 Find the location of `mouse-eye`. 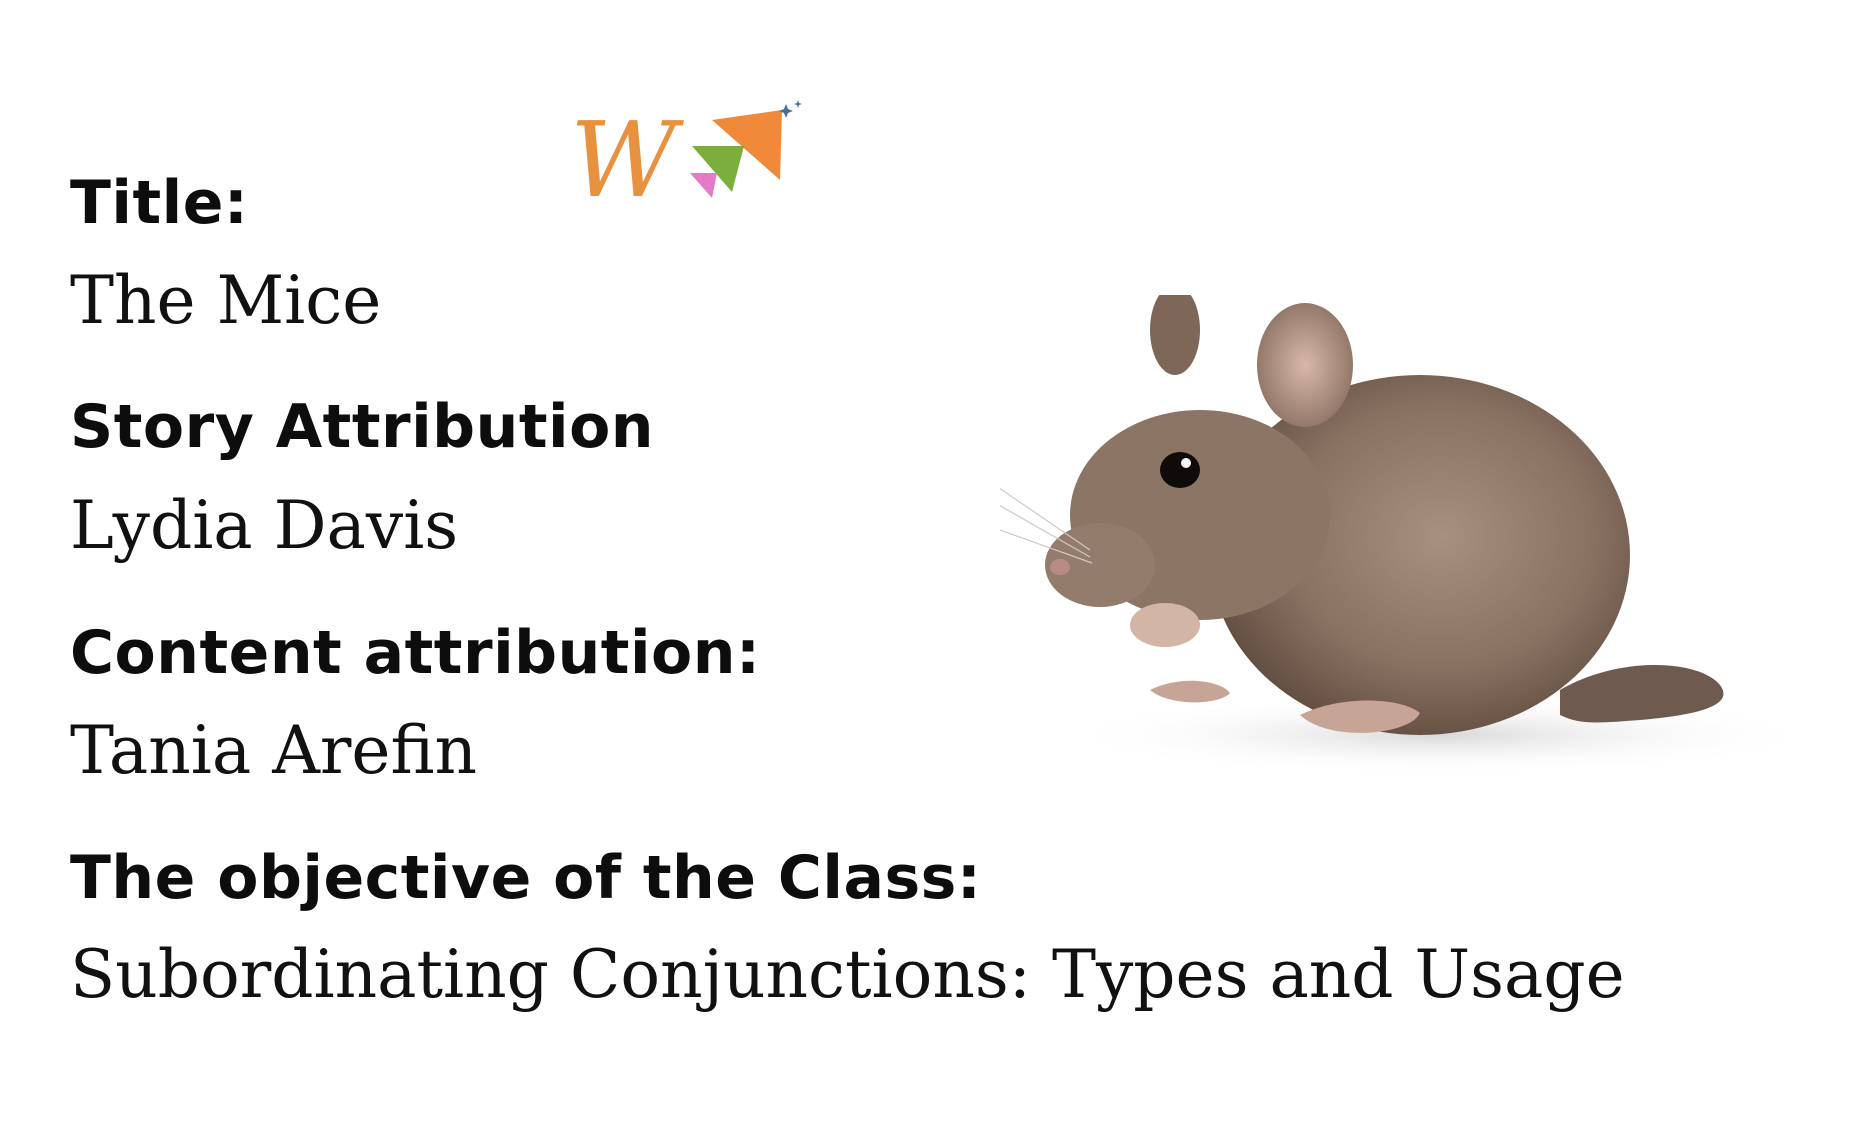

mouse-eye is located at coordinates (1180, 470).